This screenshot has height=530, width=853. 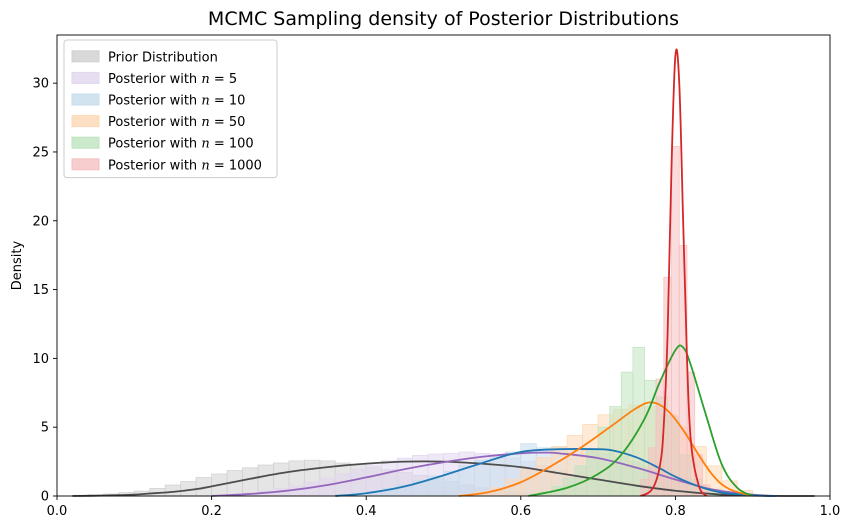 What do you see at coordinates (185, 165) in the screenshot?
I see `legend-label: Posterior with n = 1000` at bounding box center [185, 165].